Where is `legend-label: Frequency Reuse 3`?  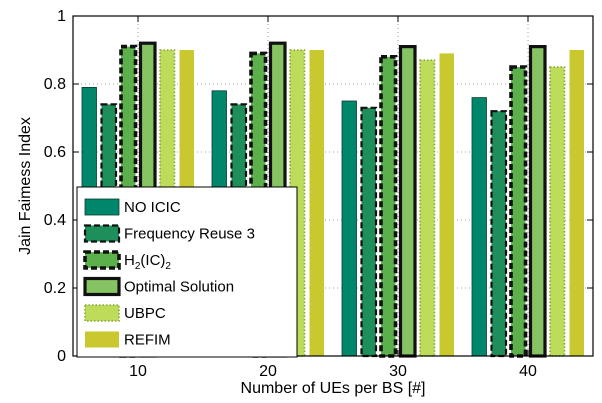 legend-label: Frequency Reuse 3 is located at coordinates (189, 234).